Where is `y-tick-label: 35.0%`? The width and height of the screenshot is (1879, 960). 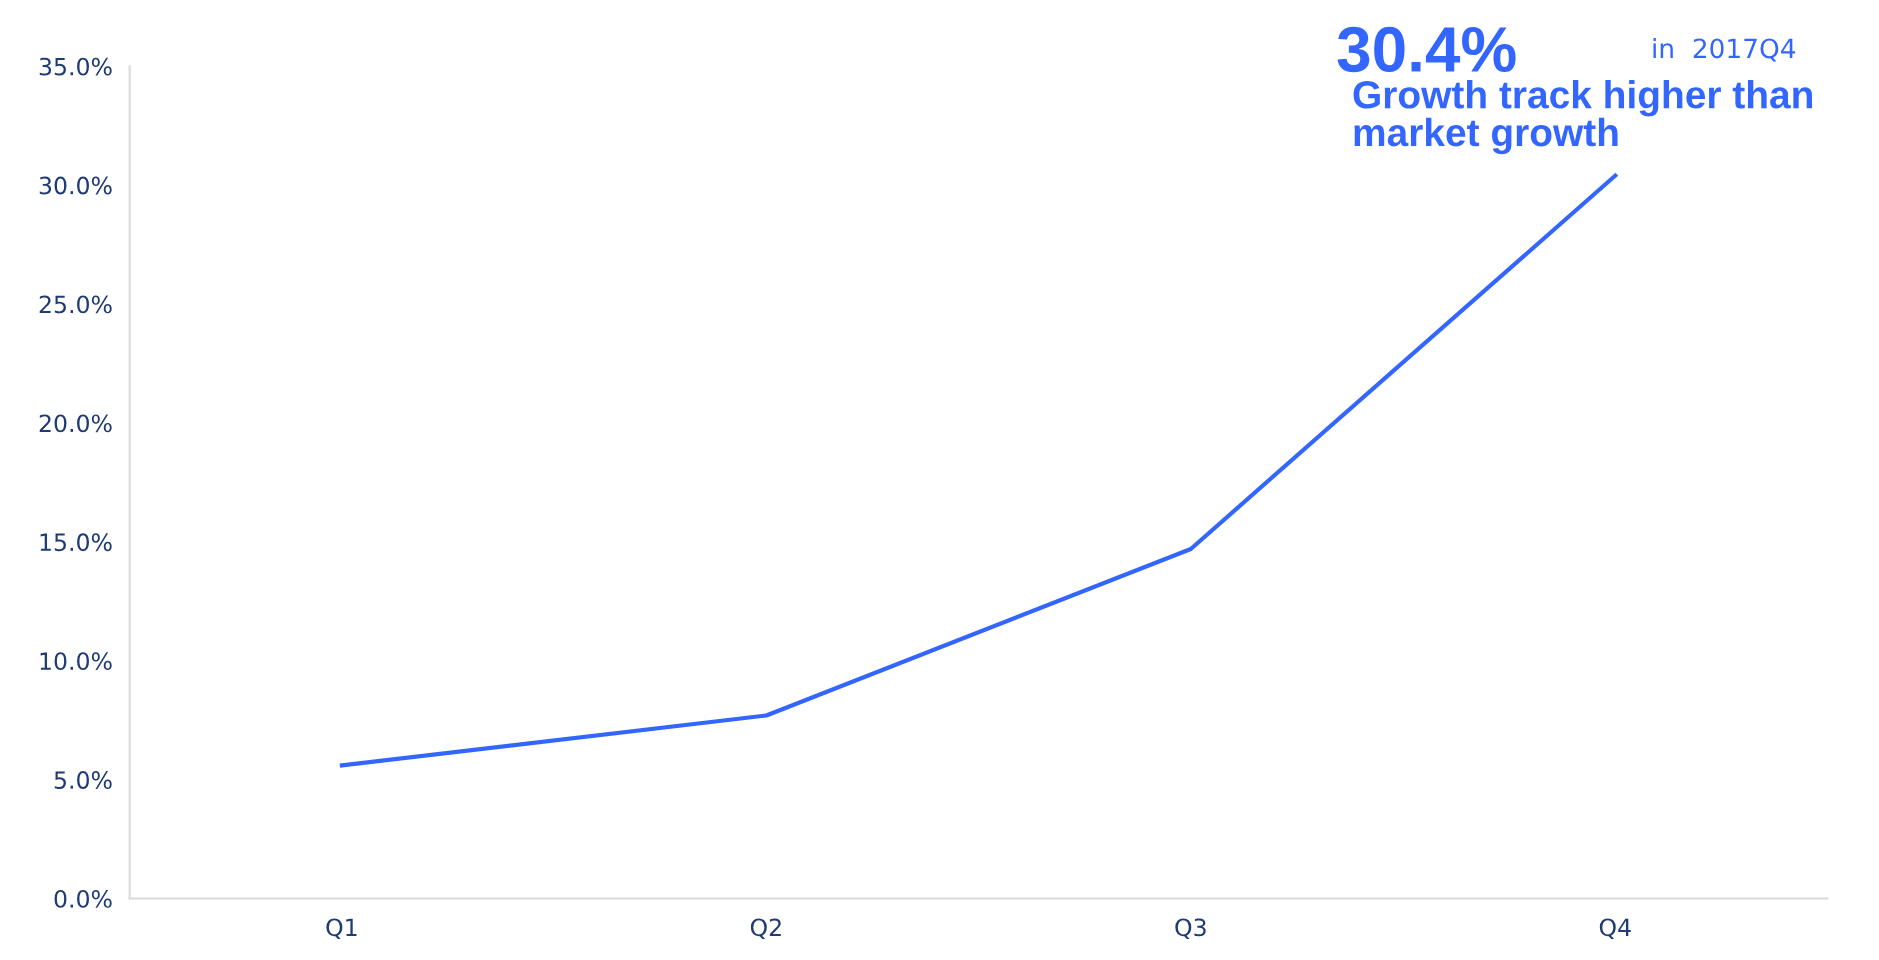 y-tick-label: 35.0% is located at coordinates (75, 66).